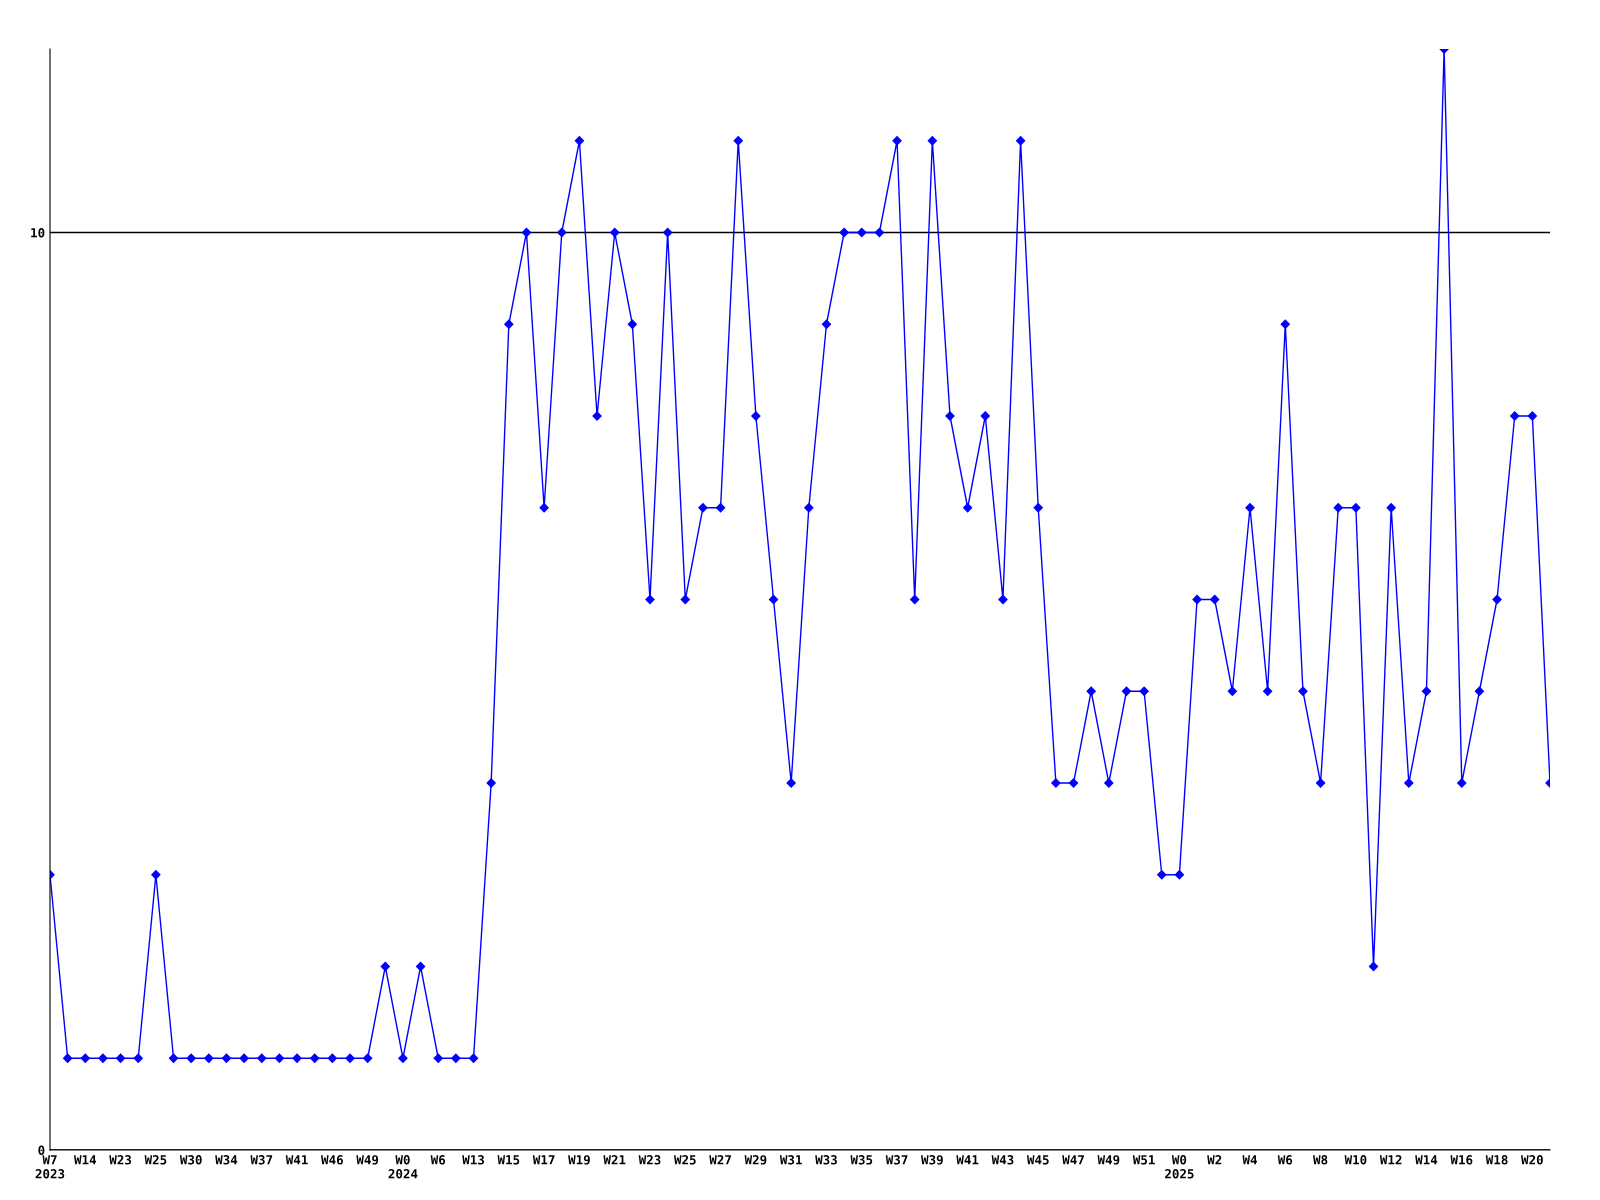 The height and width of the screenshot is (1200, 1600). What do you see at coordinates (1461, 1160) in the screenshot?
I see `x-tick-label: W16` at bounding box center [1461, 1160].